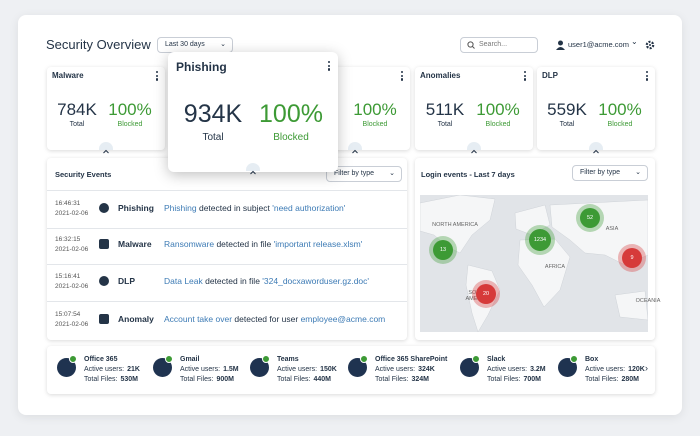 The height and width of the screenshot is (436, 700). What do you see at coordinates (195, 45) in the screenshot?
I see `date-range-dropdown: Last 30 days ⌄` at bounding box center [195, 45].